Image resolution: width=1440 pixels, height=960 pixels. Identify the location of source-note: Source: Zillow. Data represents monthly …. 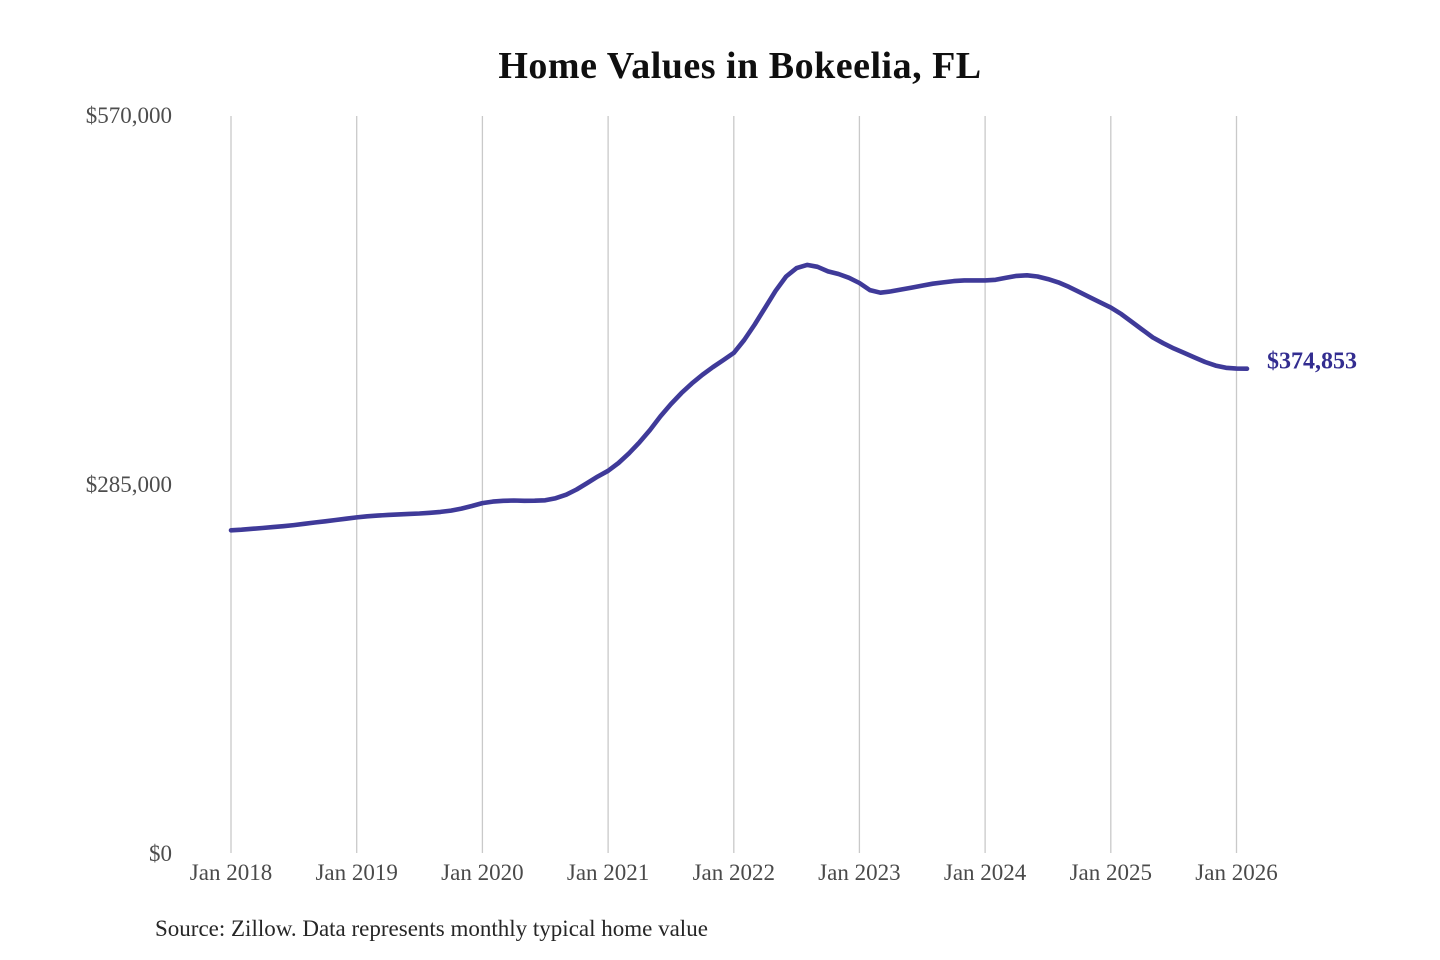
(431, 928).